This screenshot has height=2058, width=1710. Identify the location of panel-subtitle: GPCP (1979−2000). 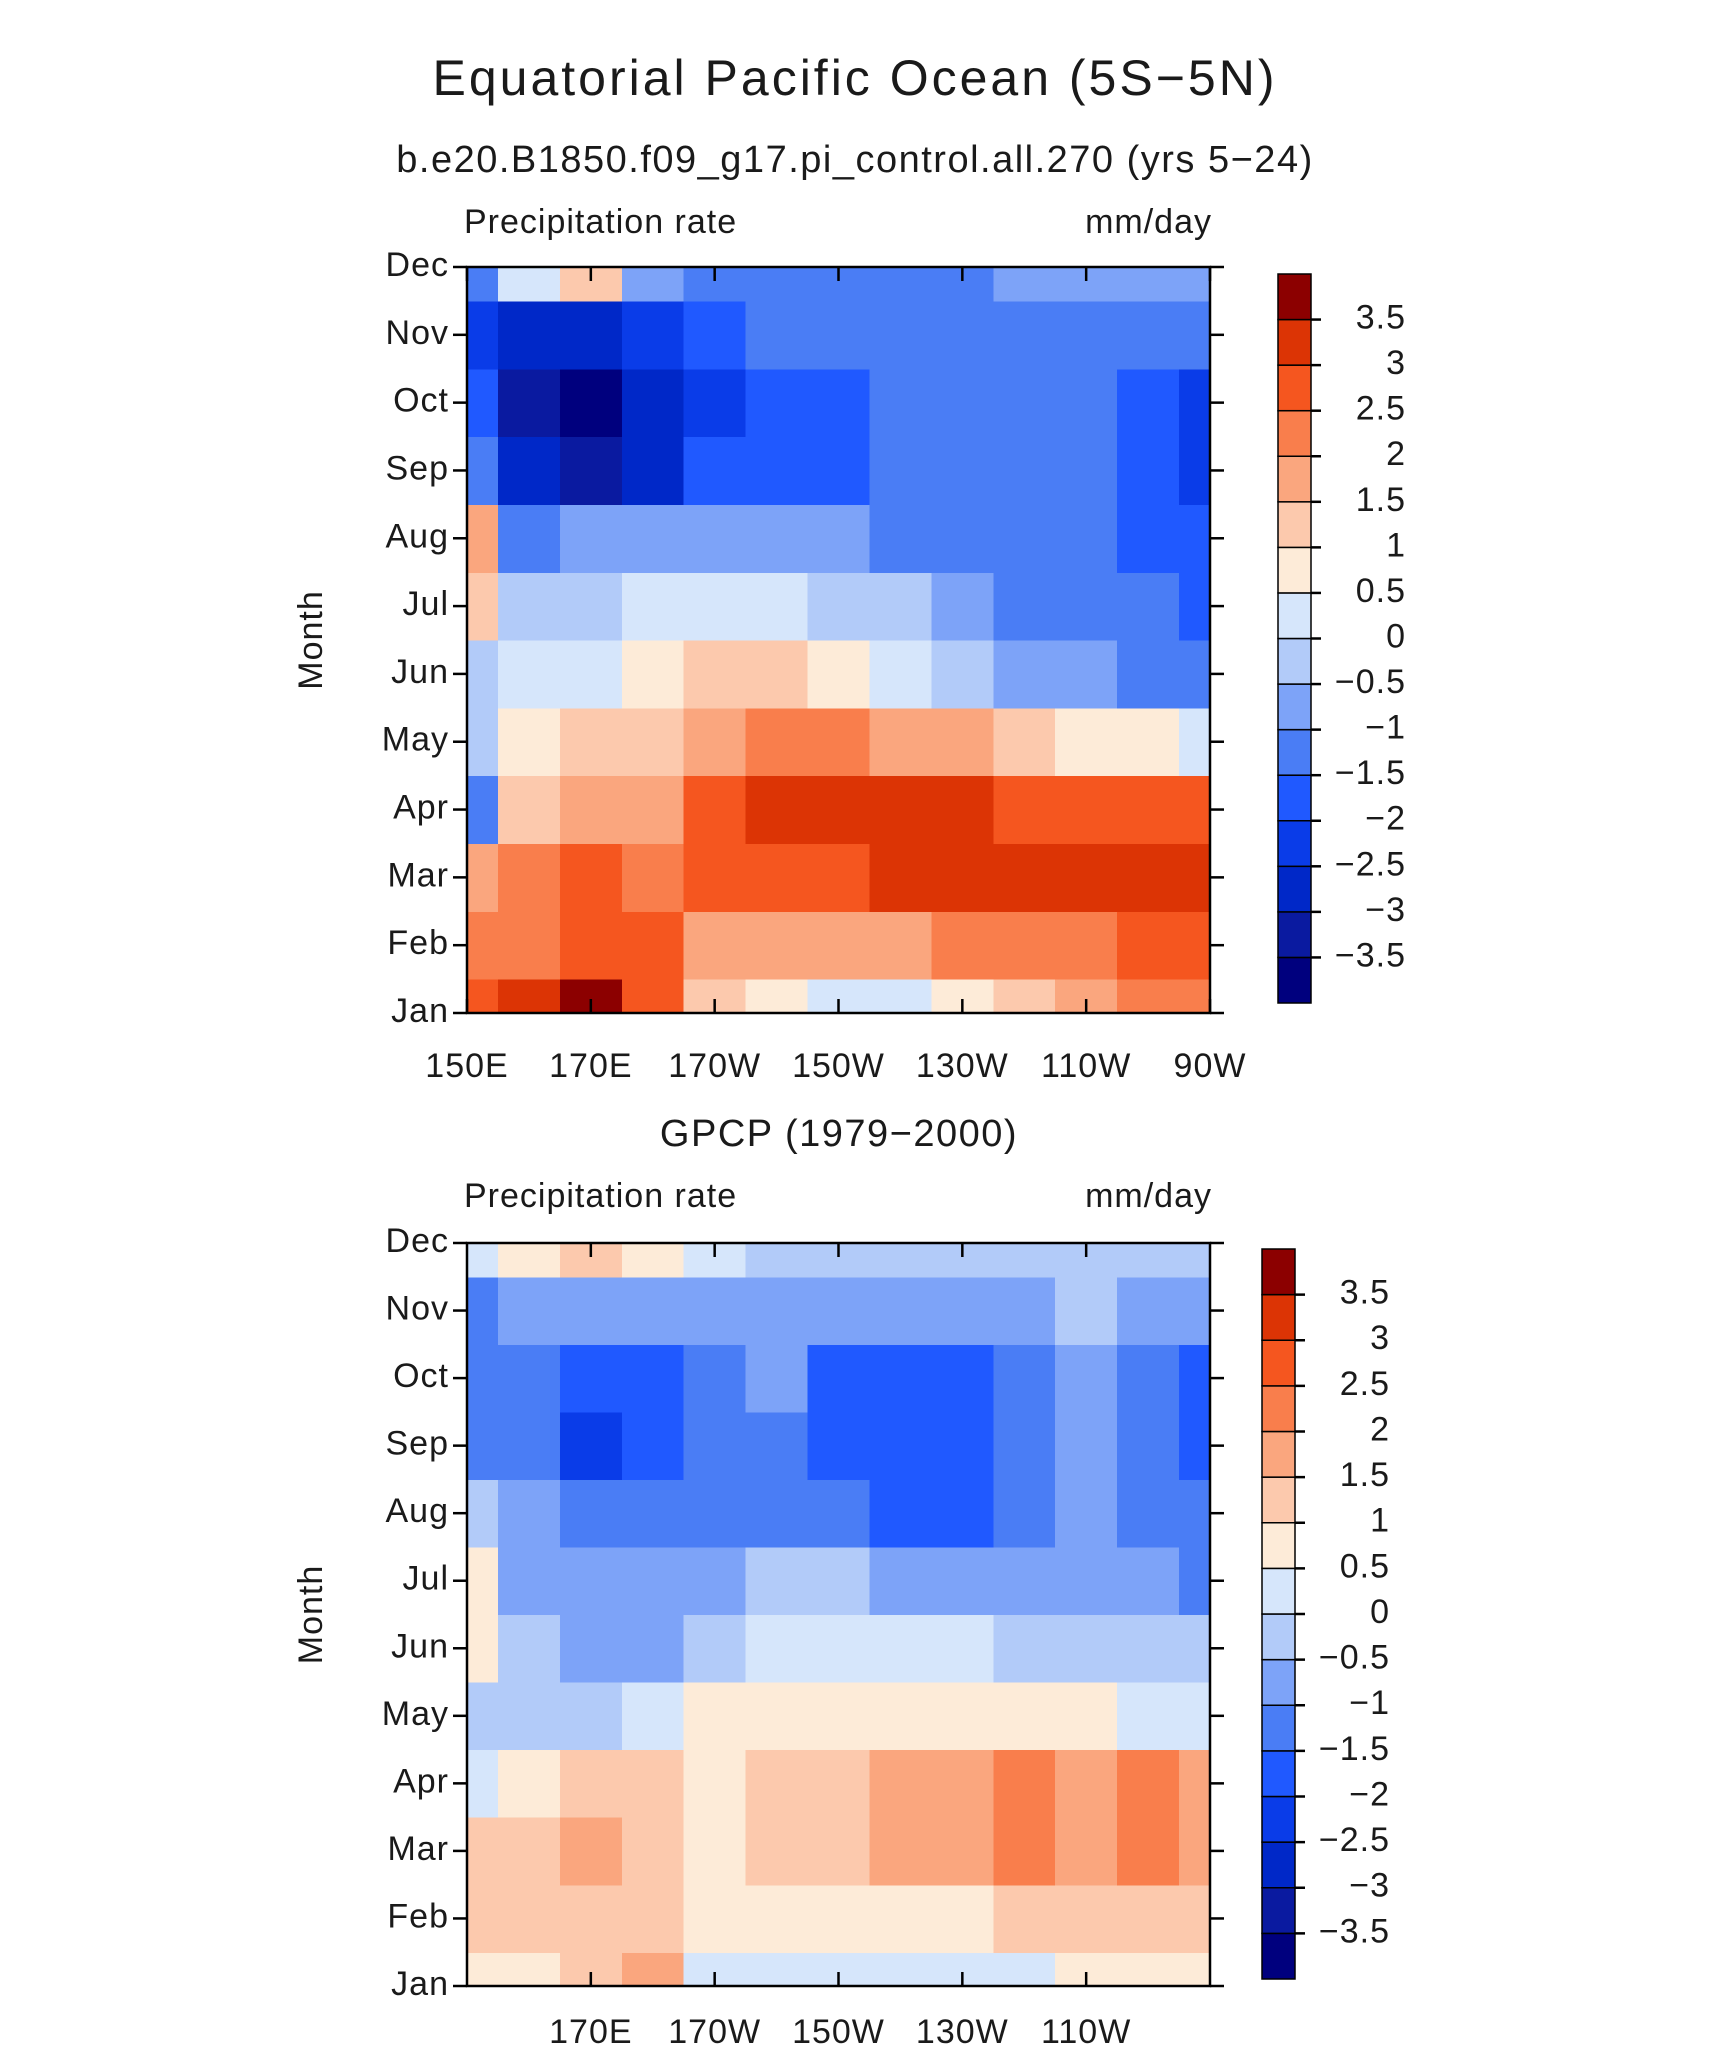
(839, 1134).